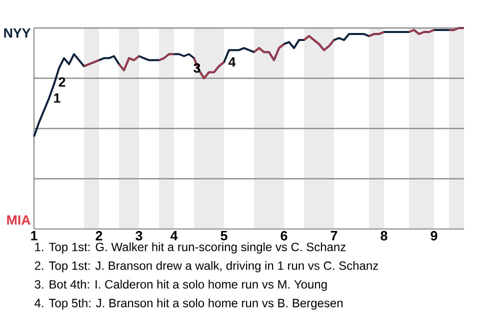 Image resolution: width=480 pixels, height=320 pixels. Describe the element at coordinates (57, 98) in the screenshot. I see `annotation: 1` at that location.